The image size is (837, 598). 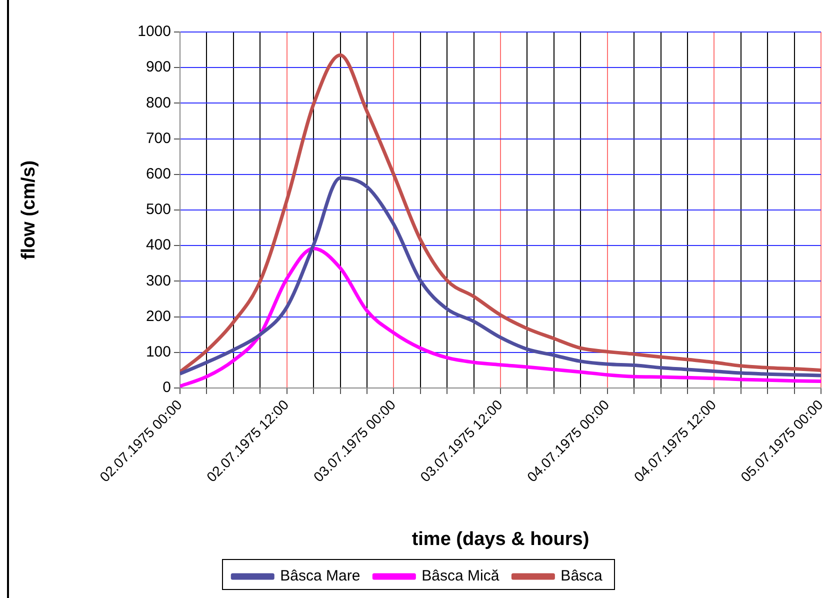 I want to click on legend-label: Bâsca Mică, so click(x=461, y=576).